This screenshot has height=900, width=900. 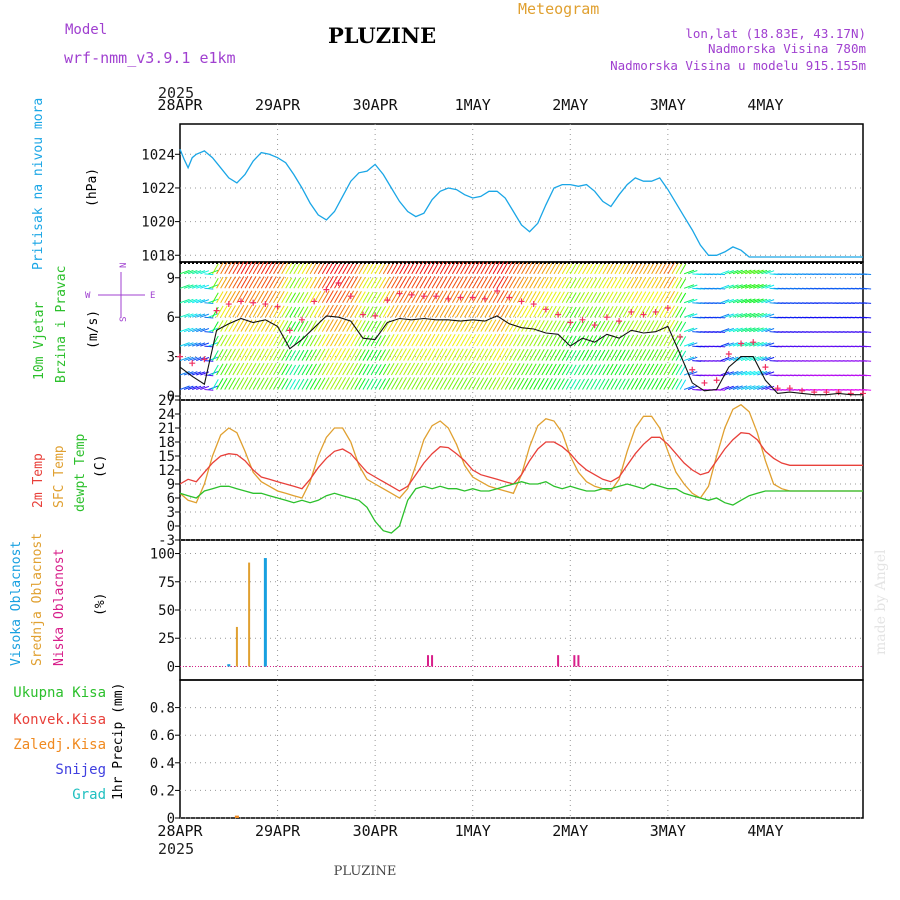 I want to click on wind-title-2: Brzina i Pravac, so click(x=61, y=324).